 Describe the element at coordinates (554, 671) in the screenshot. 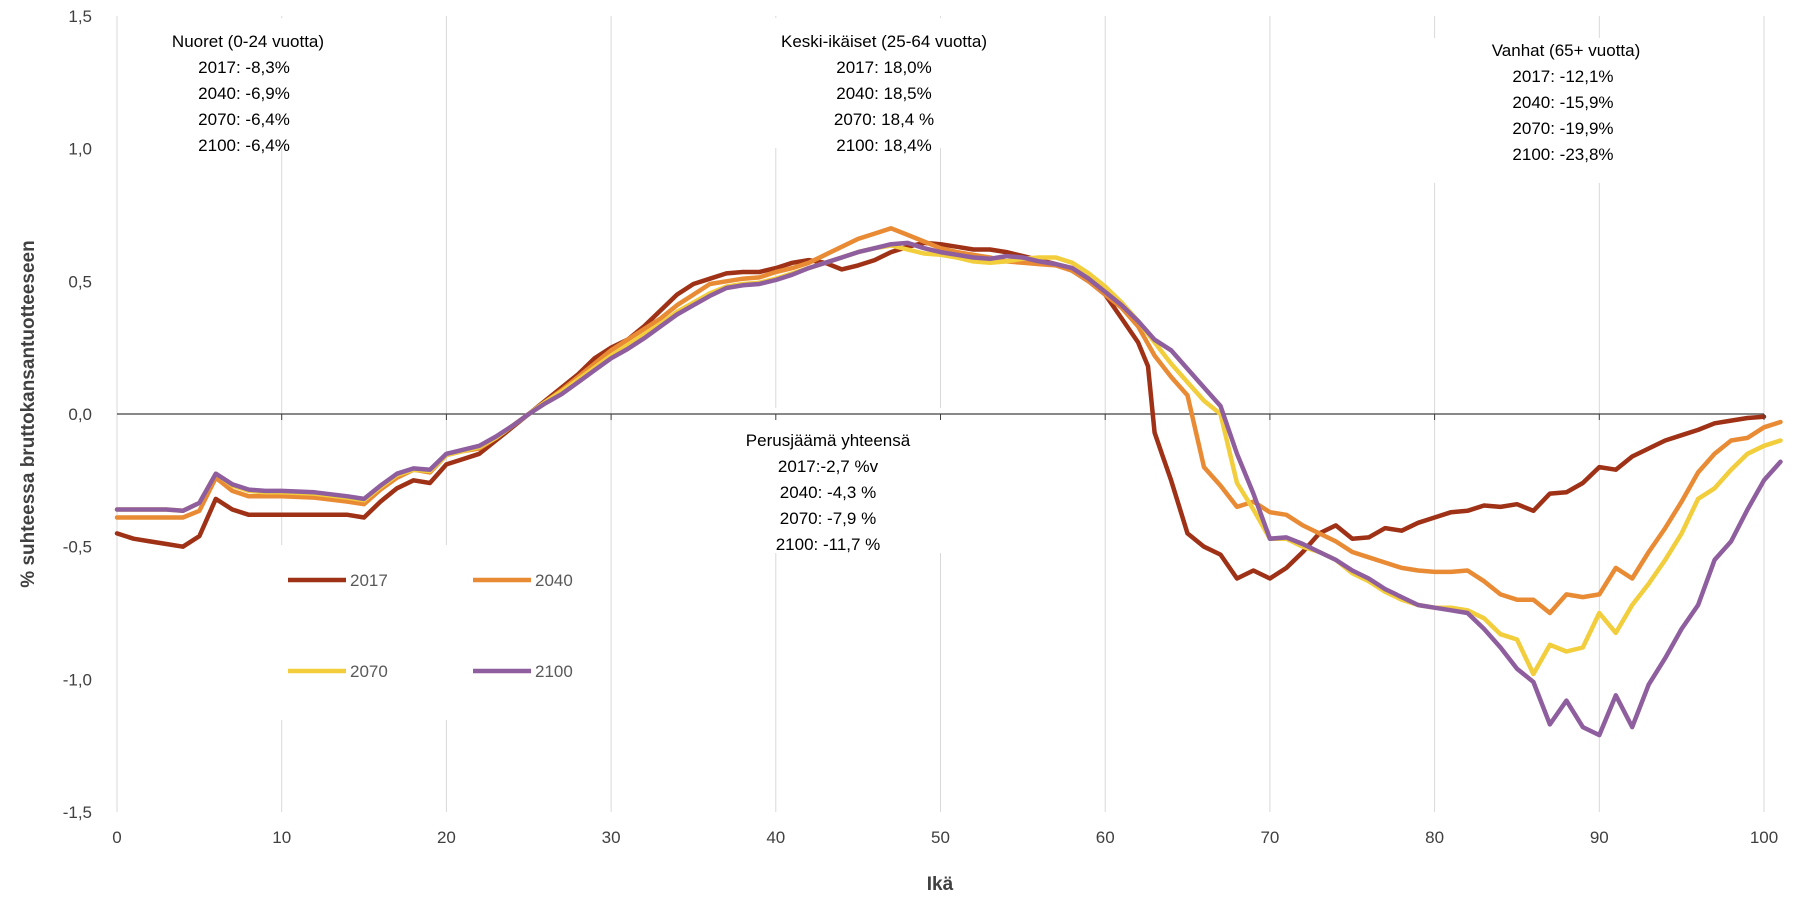

I see `legend-label-2100: 2100` at that location.